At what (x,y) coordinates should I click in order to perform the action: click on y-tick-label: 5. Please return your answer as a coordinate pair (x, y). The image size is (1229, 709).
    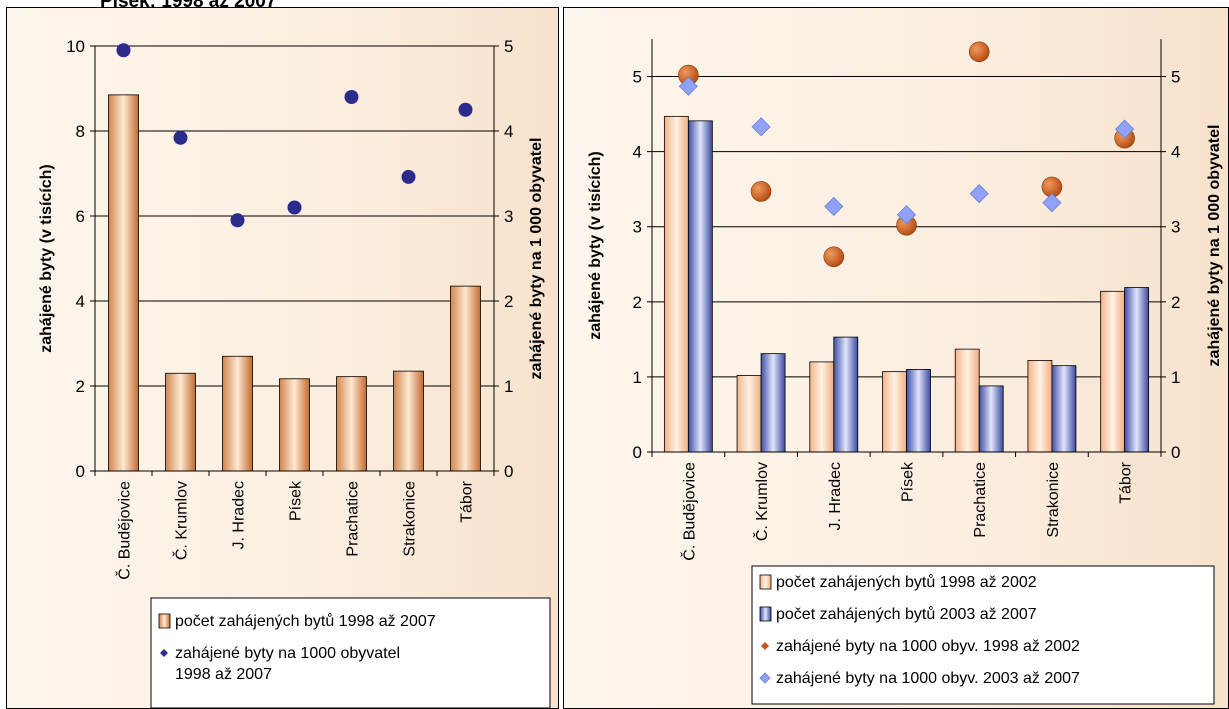
    Looking at the image, I should click on (637, 77).